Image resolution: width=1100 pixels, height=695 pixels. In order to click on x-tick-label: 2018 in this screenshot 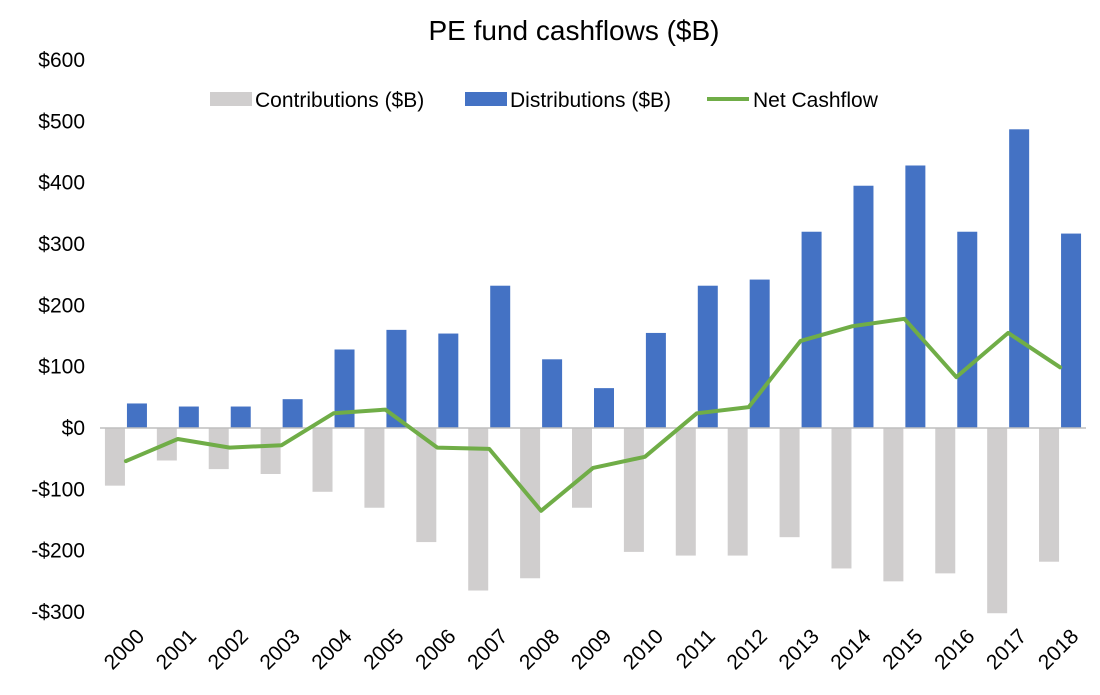, I will do `click(1058, 649)`.